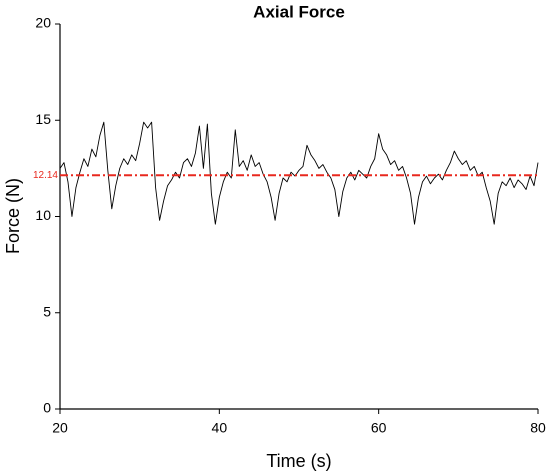 Image resolution: width=550 pixels, height=475 pixels. What do you see at coordinates (299, 11) in the screenshot?
I see `chart-title: Axial Force` at bounding box center [299, 11].